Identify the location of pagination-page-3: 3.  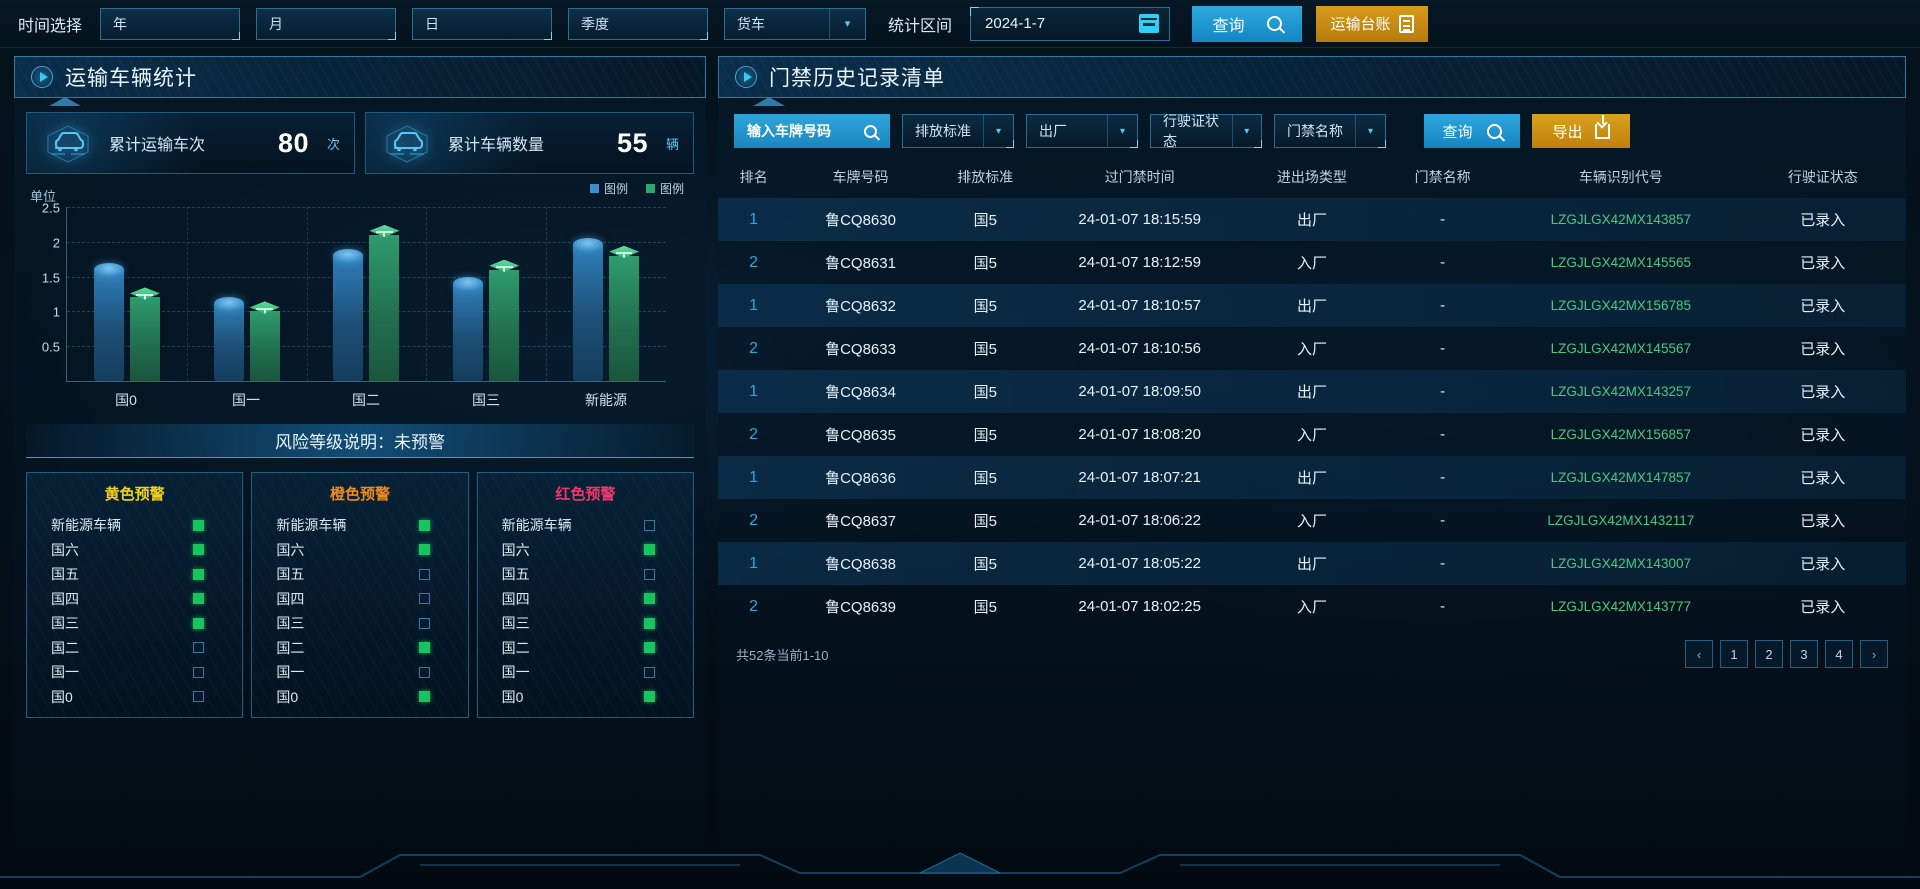
(1804, 654).